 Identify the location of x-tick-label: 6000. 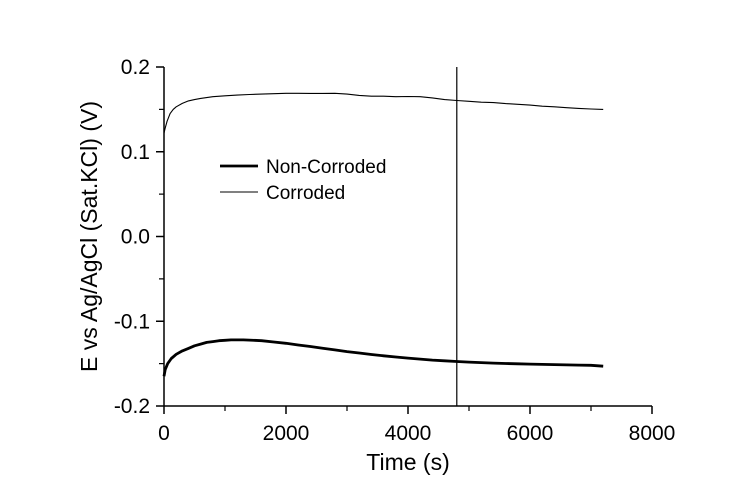
(530, 433).